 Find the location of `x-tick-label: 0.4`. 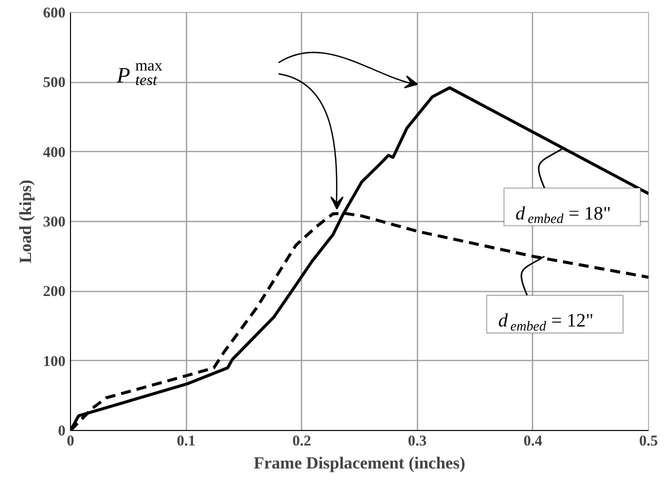

x-tick-label: 0.4 is located at coordinates (533, 442).